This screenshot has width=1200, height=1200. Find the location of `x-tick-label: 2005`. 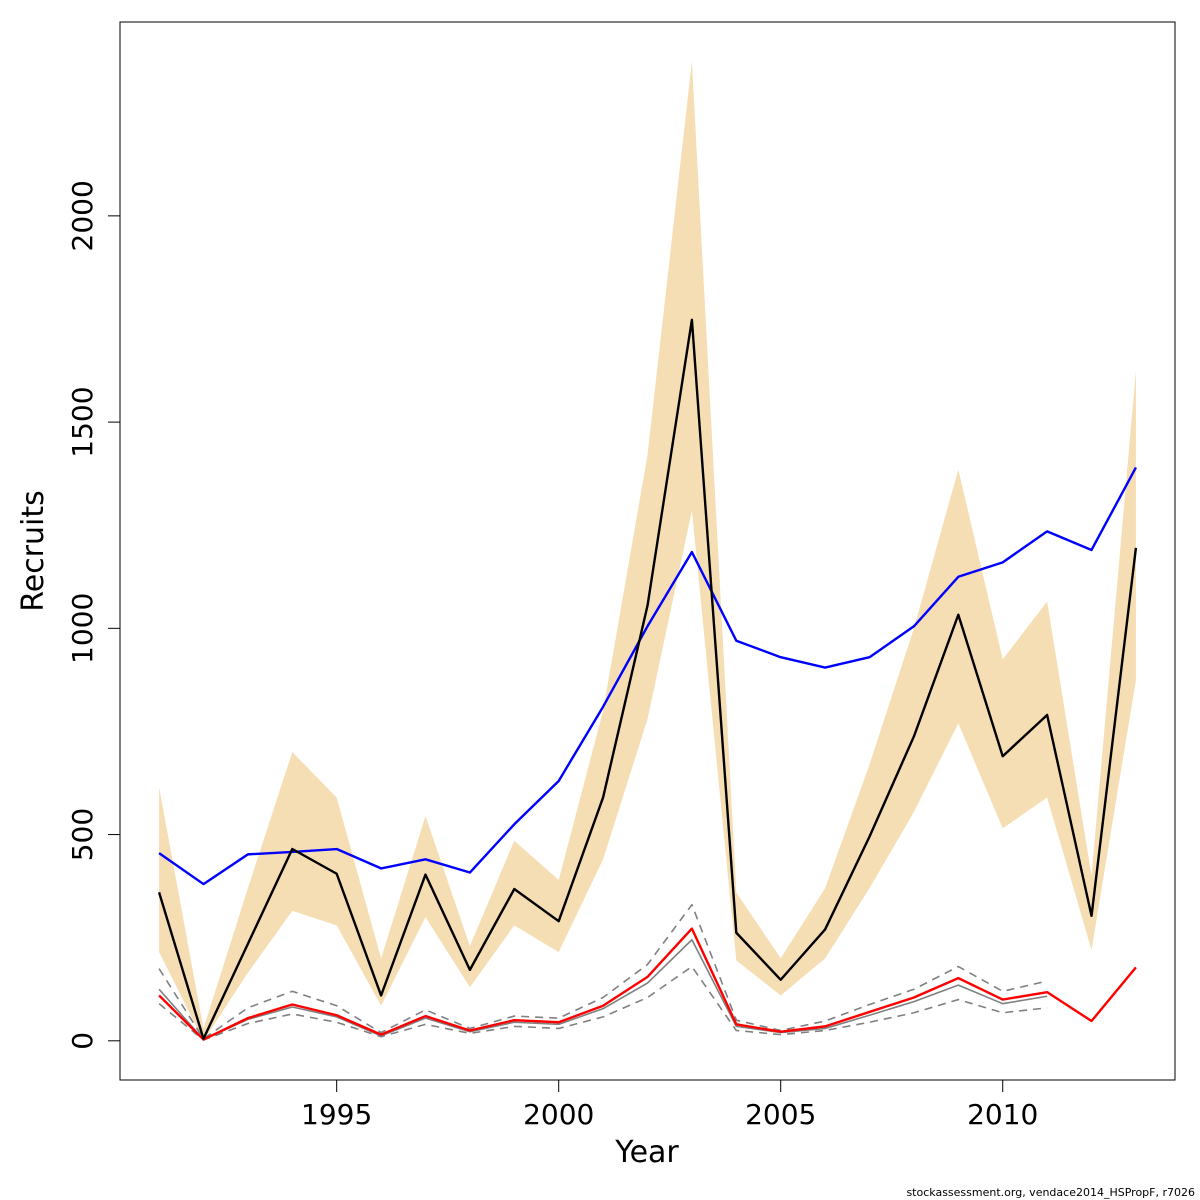

x-tick-label: 2005 is located at coordinates (780, 1114).